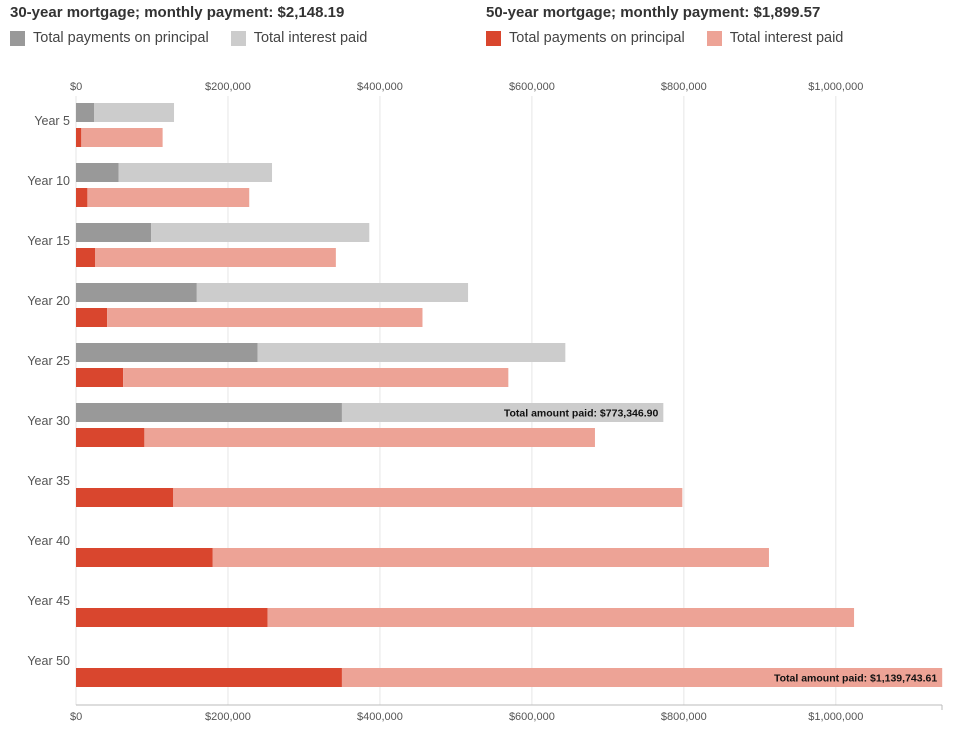 This screenshot has height=737, width=960. Describe the element at coordinates (121, 38) in the screenshot. I see `legend-label-30-principal: Total payments on principal` at that location.